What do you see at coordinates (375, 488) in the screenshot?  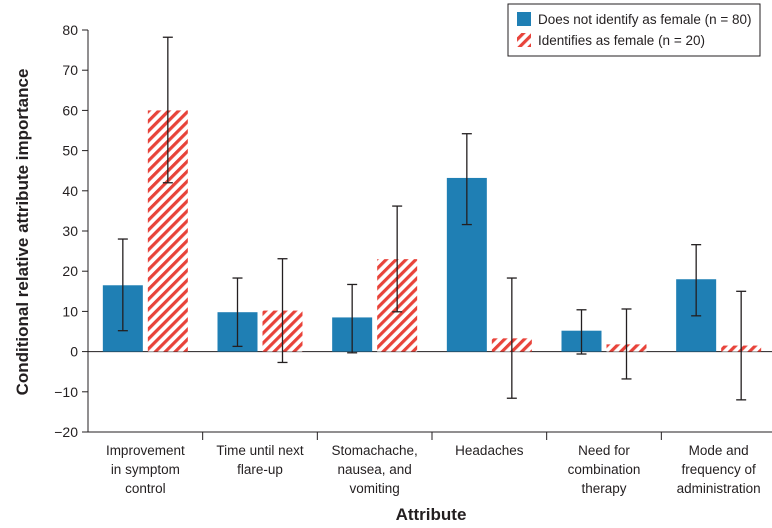 I see `x-category-label: vomiting` at bounding box center [375, 488].